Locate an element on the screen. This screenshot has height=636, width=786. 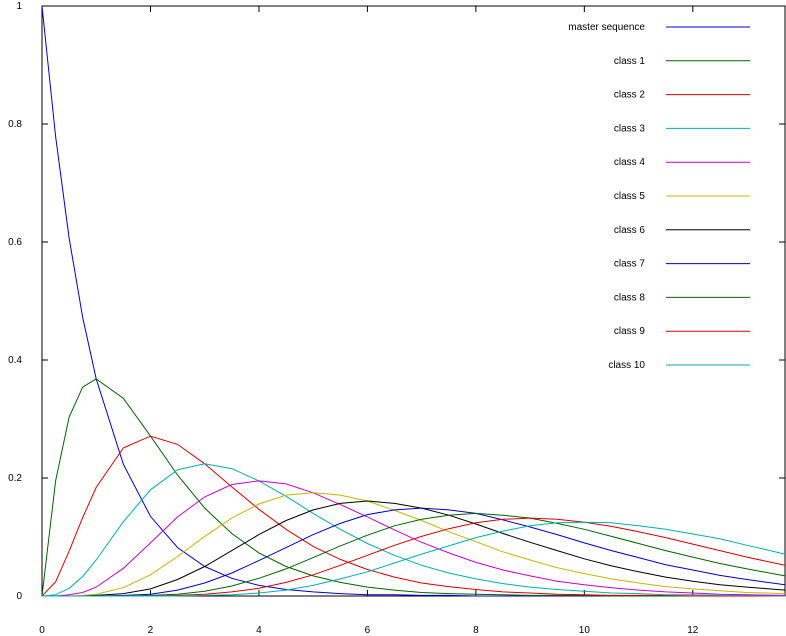
x-tick-label: 8 is located at coordinates (476, 630).